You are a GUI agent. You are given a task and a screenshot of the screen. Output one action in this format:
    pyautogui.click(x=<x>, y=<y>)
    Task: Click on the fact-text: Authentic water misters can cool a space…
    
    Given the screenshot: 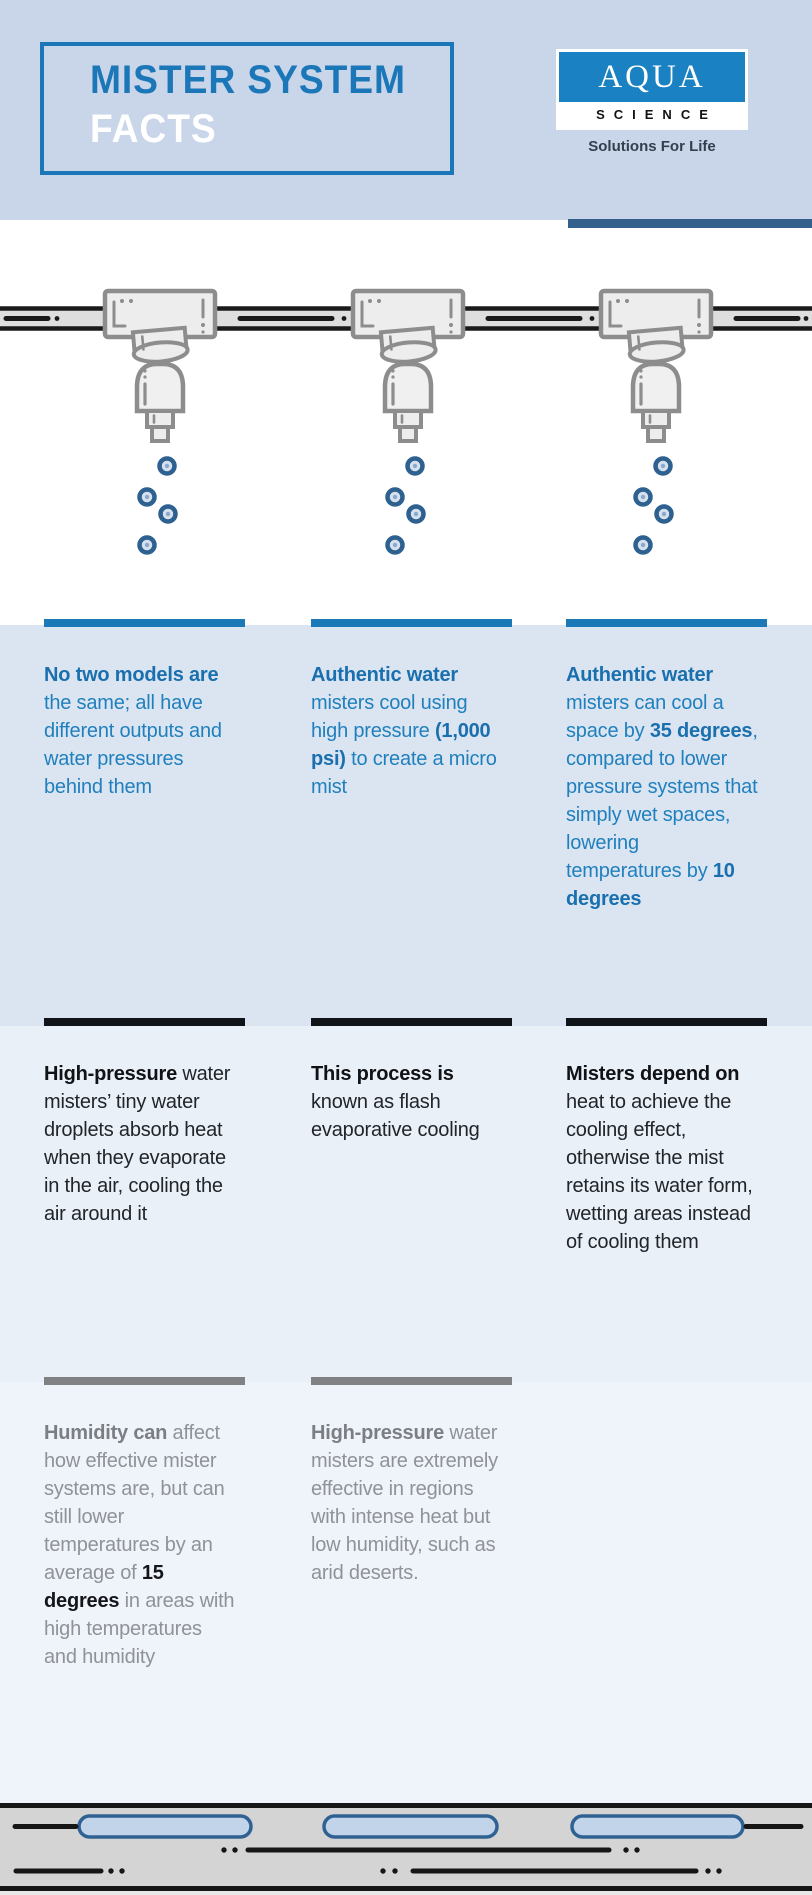 What is the action you would take?
    pyautogui.click(x=662, y=787)
    